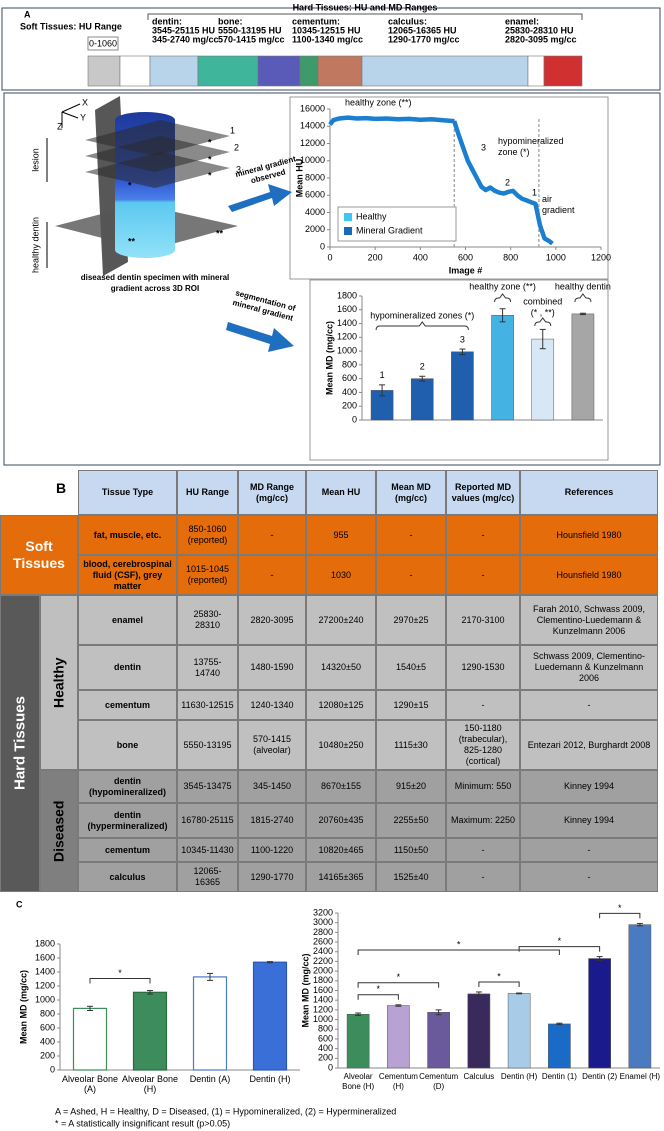  What do you see at coordinates (127, 492) in the screenshot?
I see `header-cell: Tissue Type` at bounding box center [127, 492].